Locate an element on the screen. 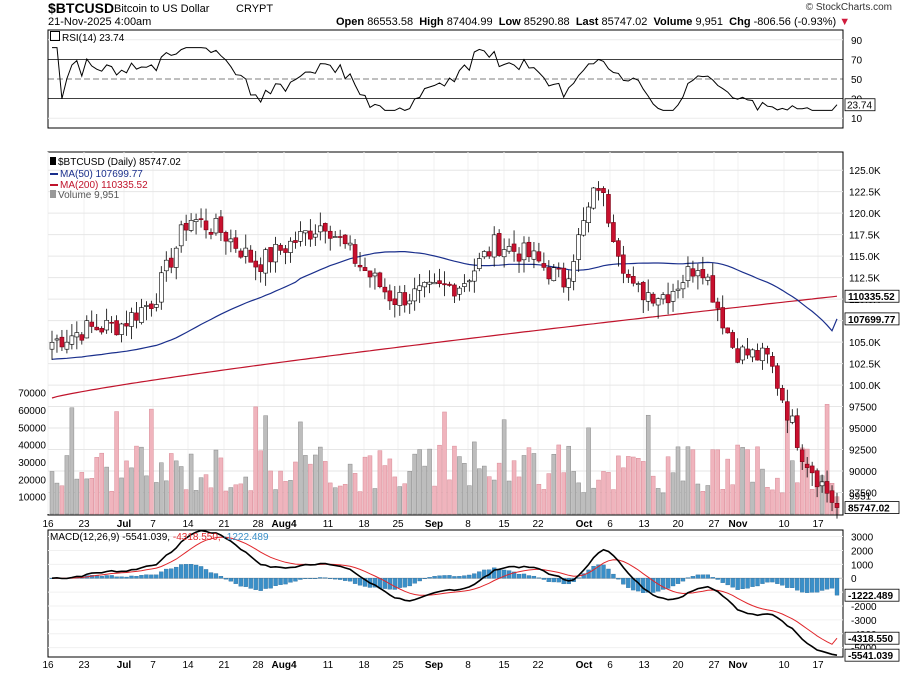  price-tick-label: 97500 is located at coordinates (863, 408).